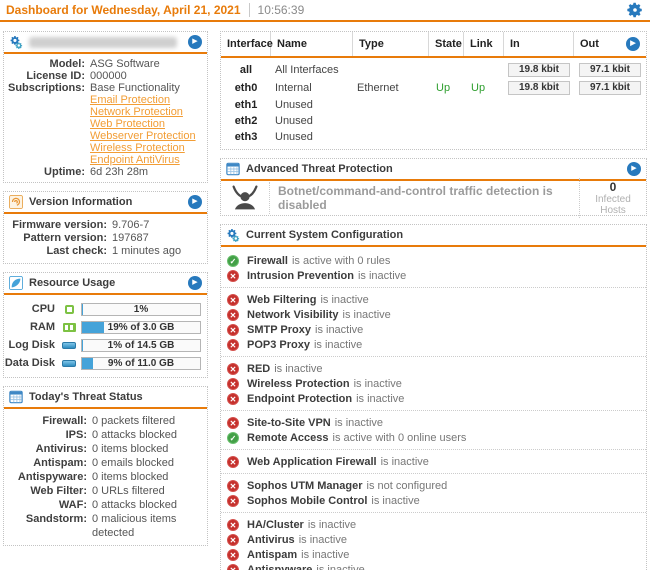  Describe the element at coordinates (195, 283) in the screenshot. I see `resource-usage-detail-button: ▶` at that location.